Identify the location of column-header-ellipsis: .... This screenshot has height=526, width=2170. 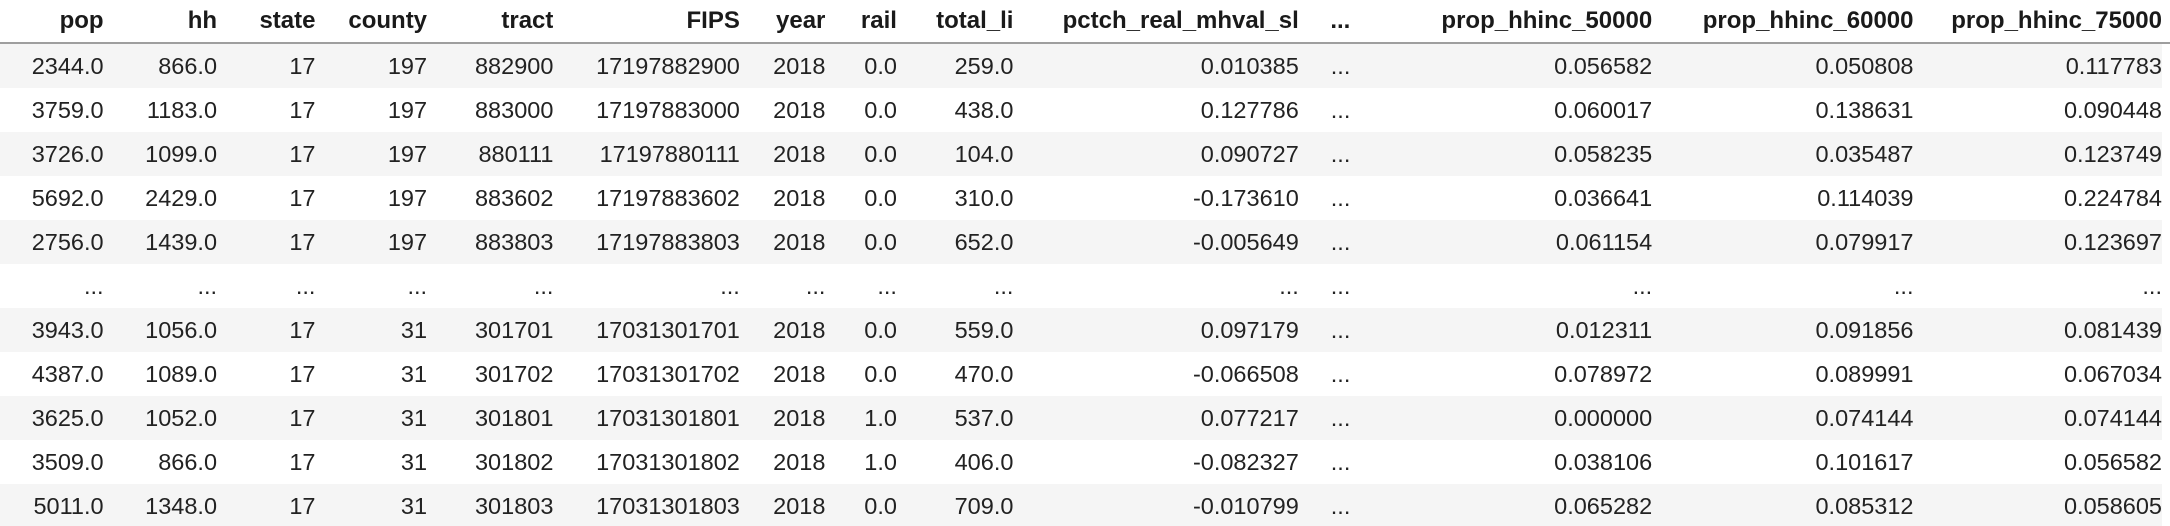
(1324, 22).